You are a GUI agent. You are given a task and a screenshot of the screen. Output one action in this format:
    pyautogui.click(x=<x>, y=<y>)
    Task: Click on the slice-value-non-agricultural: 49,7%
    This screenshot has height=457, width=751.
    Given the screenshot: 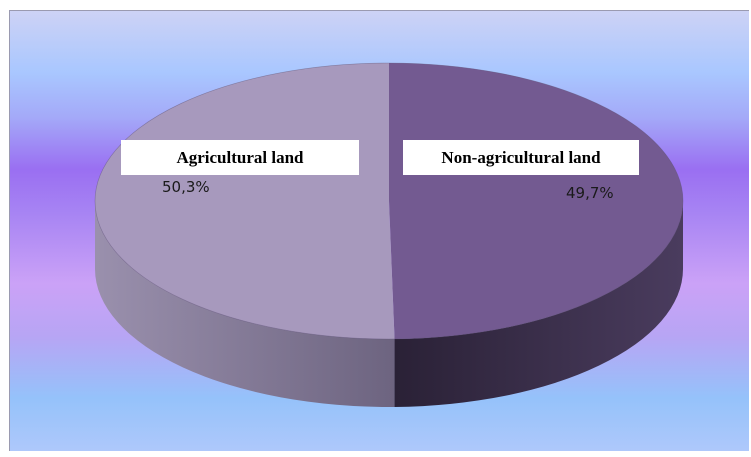 What is the action you would take?
    pyautogui.click(x=590, y=193)
    